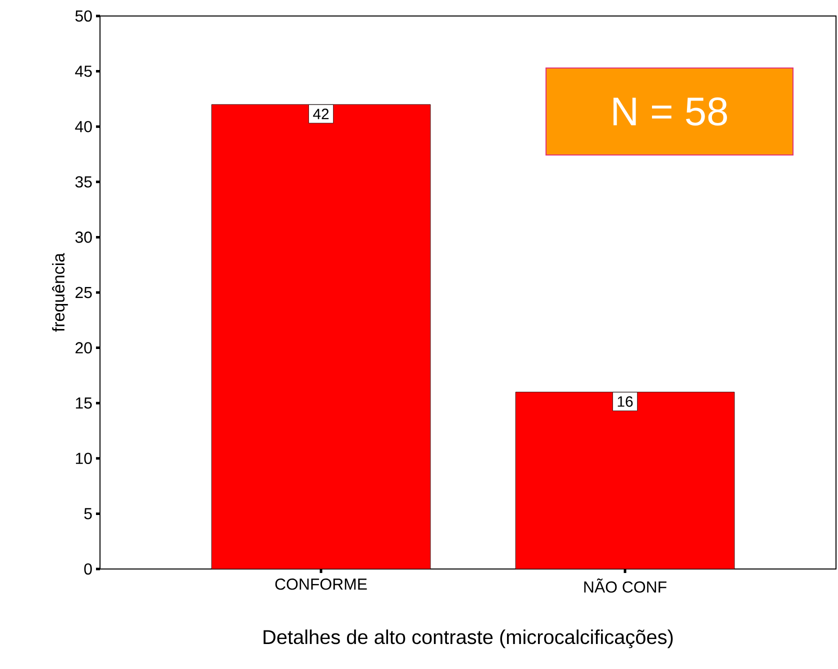 The image size is (838, 669). What do you see at coordinates (625, 585) in the screenshot?
I see `x-tick-label: NÃO CONF` at bounding box center [625, 585].